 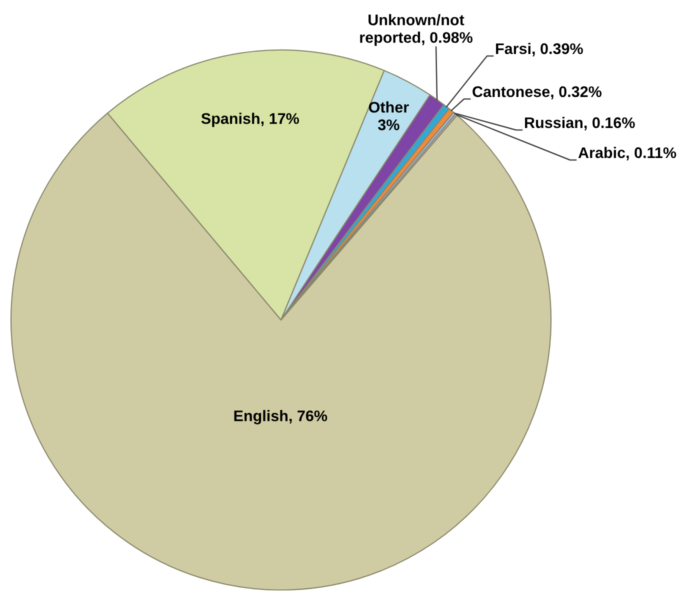 I want to click on data-label: 3%, so click(x=389, y=124).